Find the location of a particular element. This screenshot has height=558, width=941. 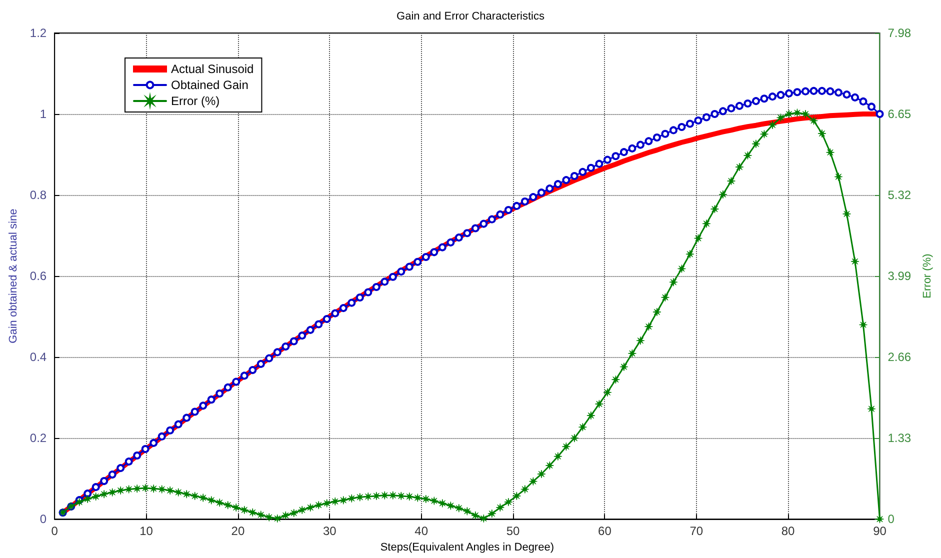

x-tick-label: 0 is located at coordinates (54, 531).